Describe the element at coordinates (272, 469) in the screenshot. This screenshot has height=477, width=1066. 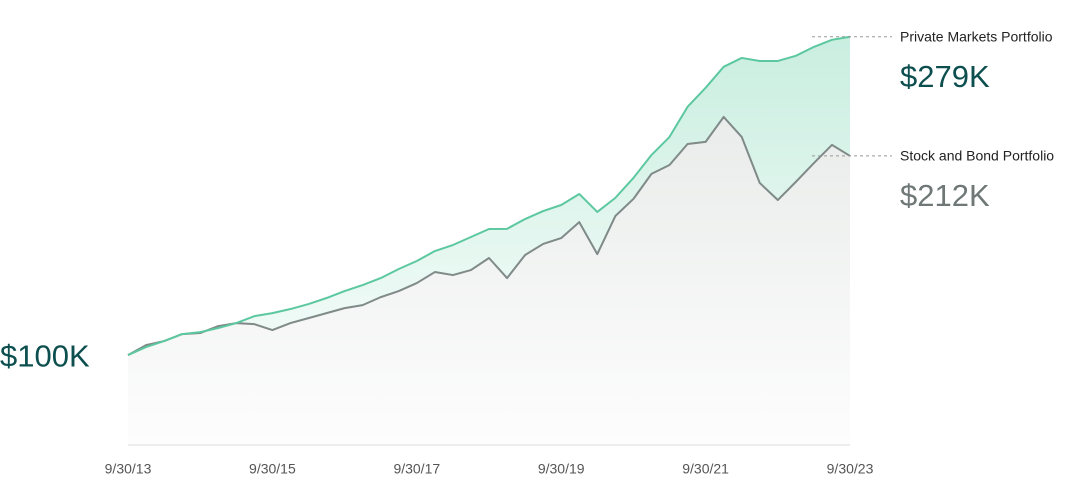
I see `x-tick-label: 9/30/15` at that location.